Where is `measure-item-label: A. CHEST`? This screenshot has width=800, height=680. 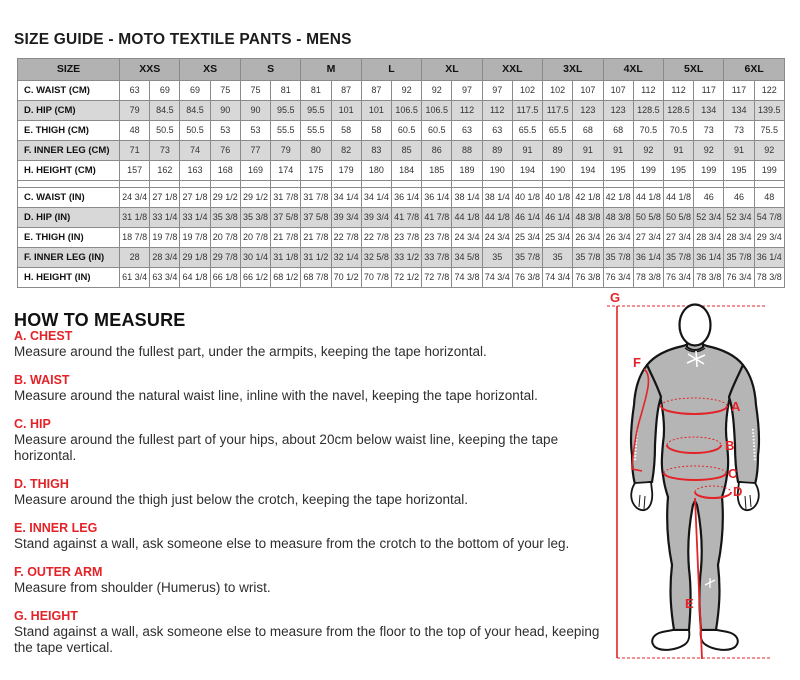
measure-item-label: A. CHEST is located at coordinates (43, 336).